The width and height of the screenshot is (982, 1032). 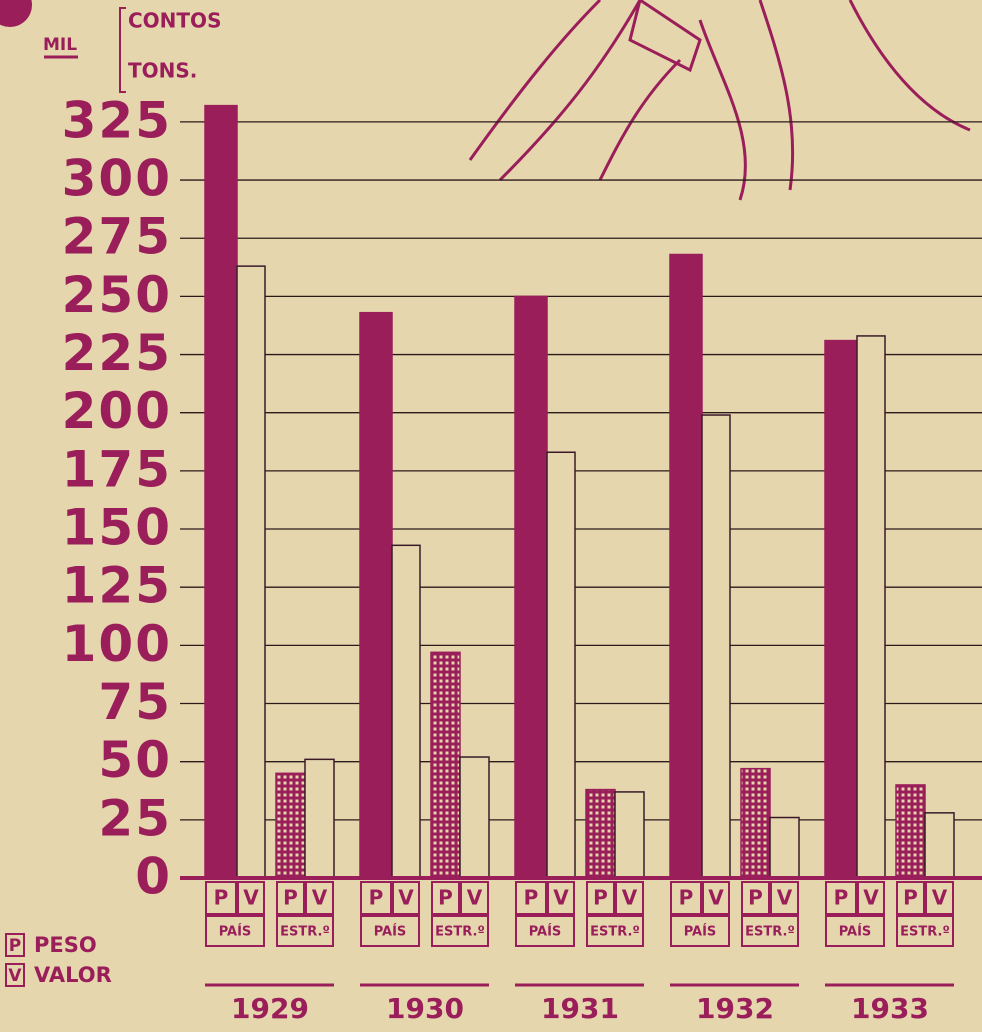 What do you see at coordinates (117, 644) in the screenshot?
I see `y-tick-label: 100` at bounding box center [117, 644].